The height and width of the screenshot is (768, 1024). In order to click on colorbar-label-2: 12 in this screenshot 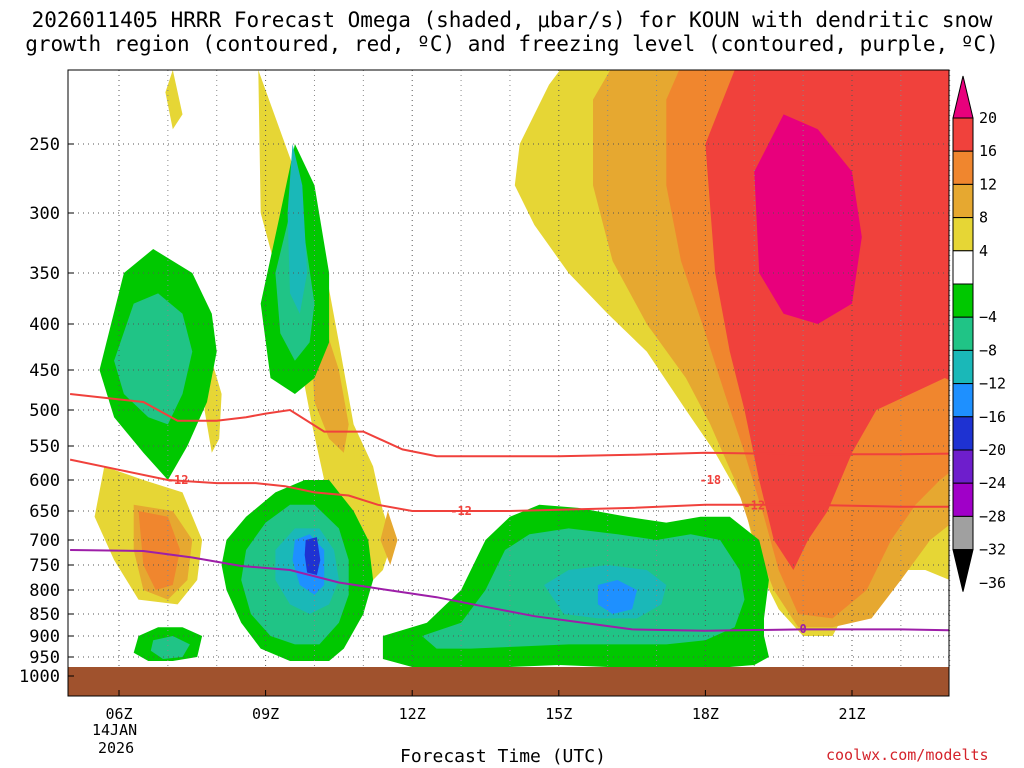, I will do `click(988, 184)`.